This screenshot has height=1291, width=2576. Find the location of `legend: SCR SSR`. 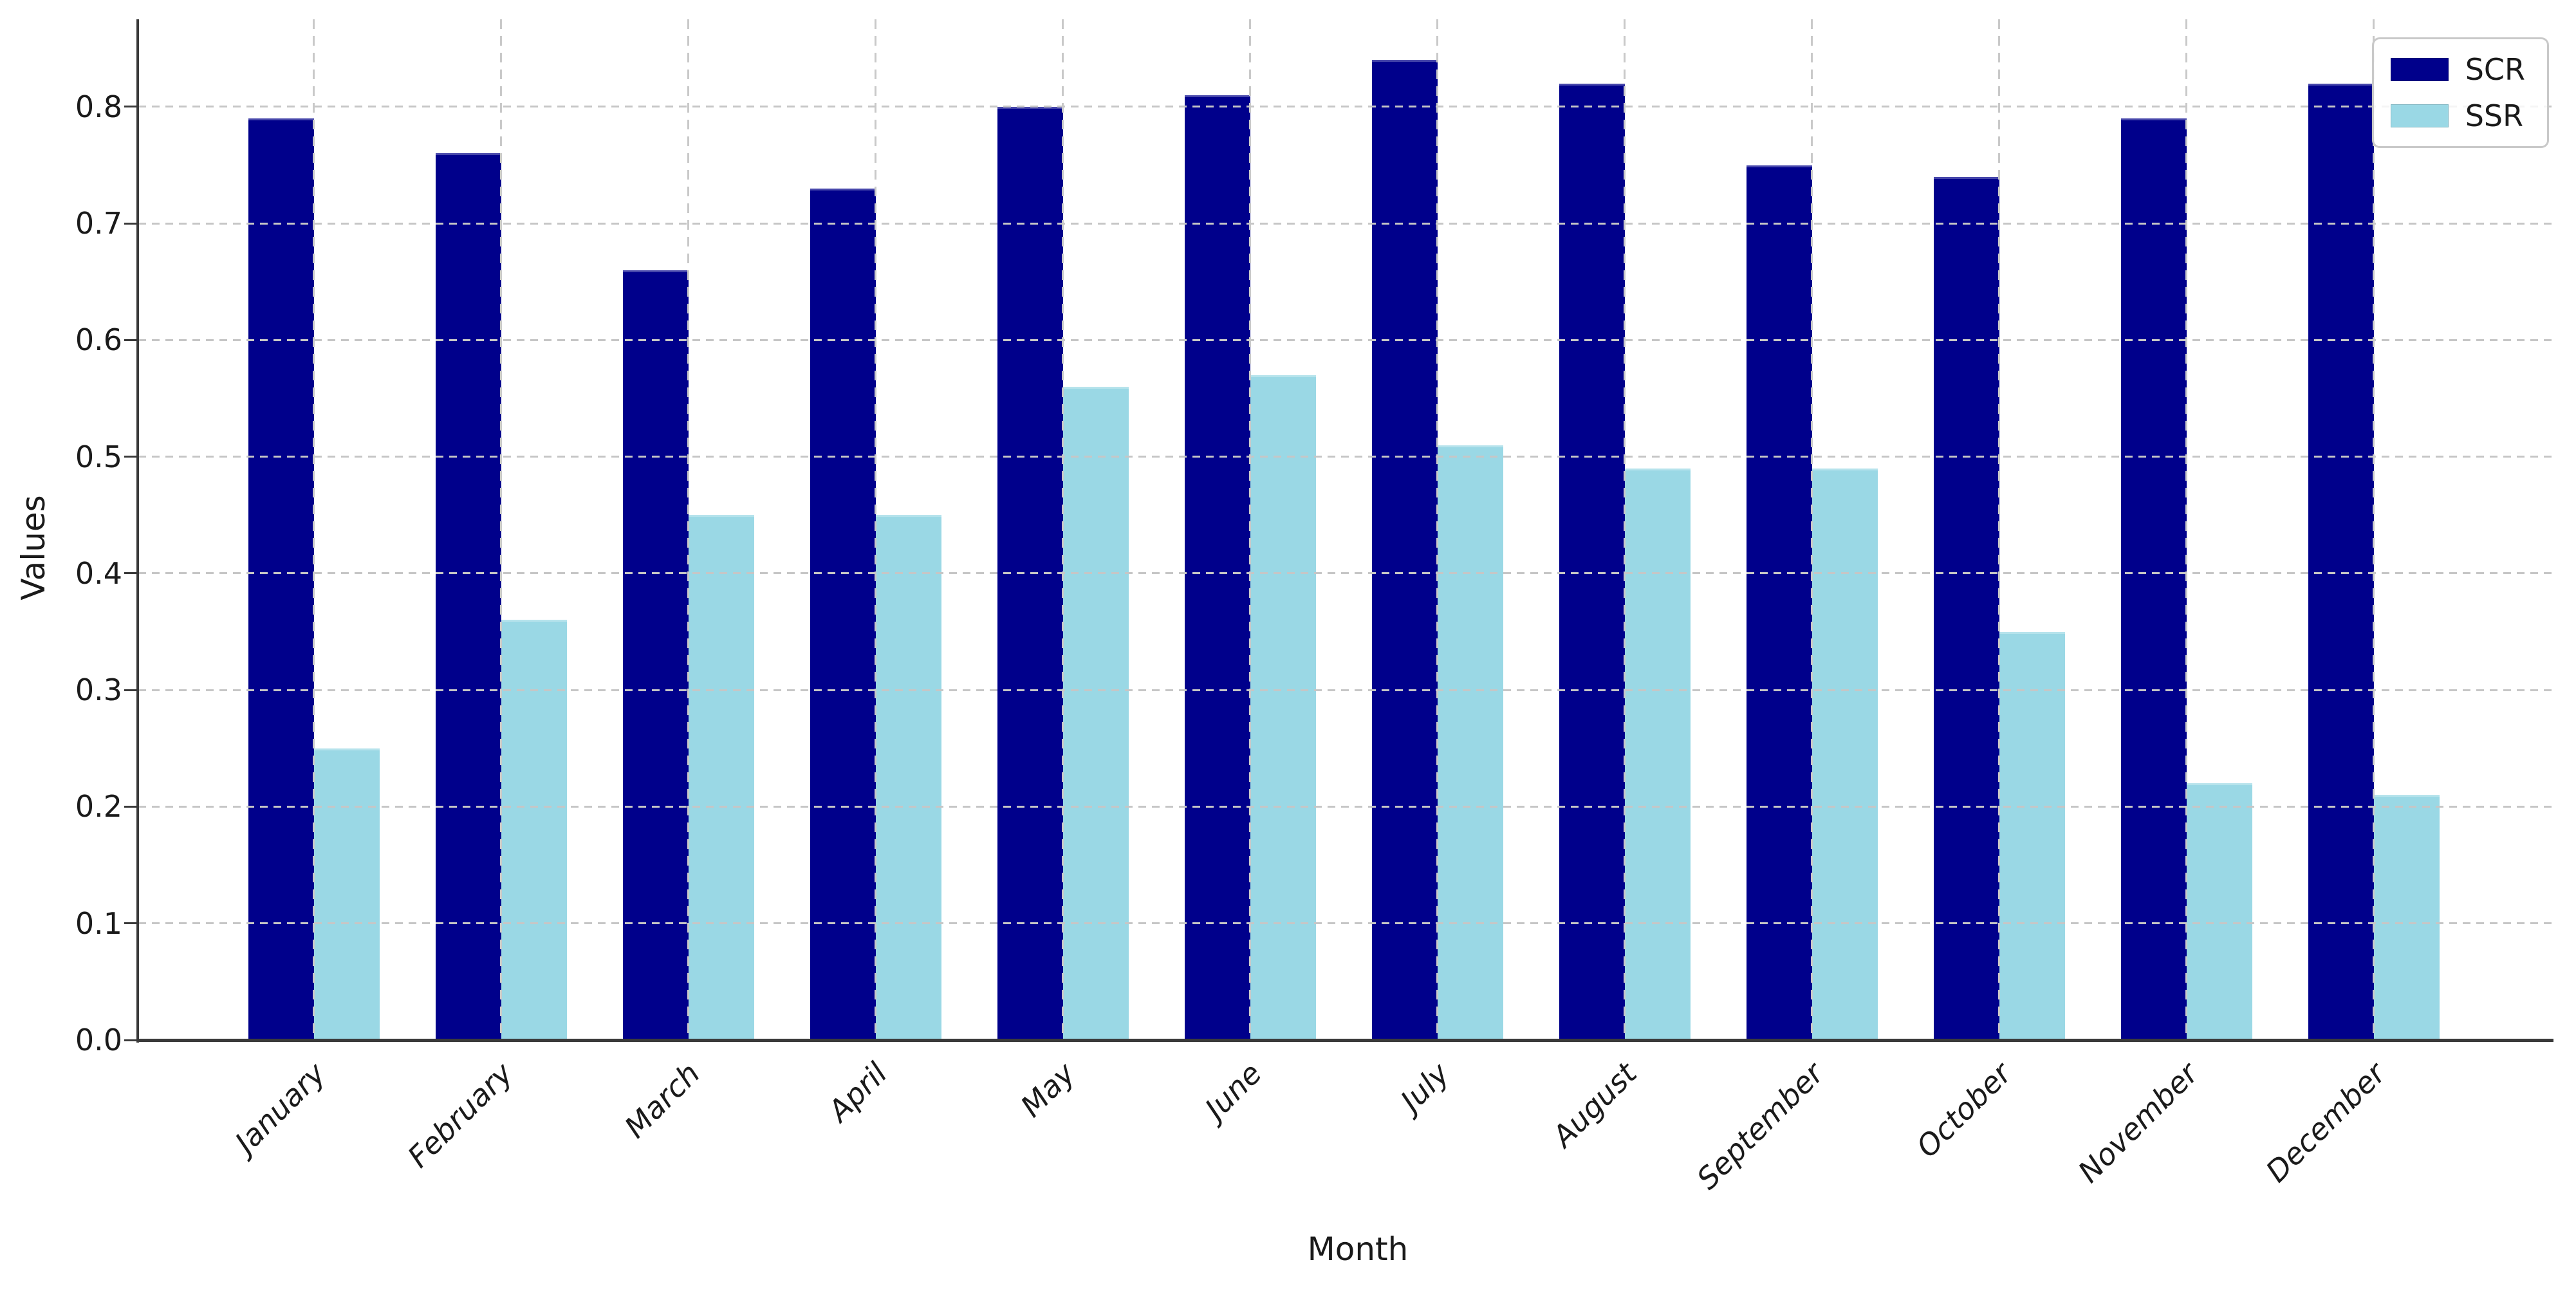

legend: SCR SSR is located at coordinates (2460, 92).